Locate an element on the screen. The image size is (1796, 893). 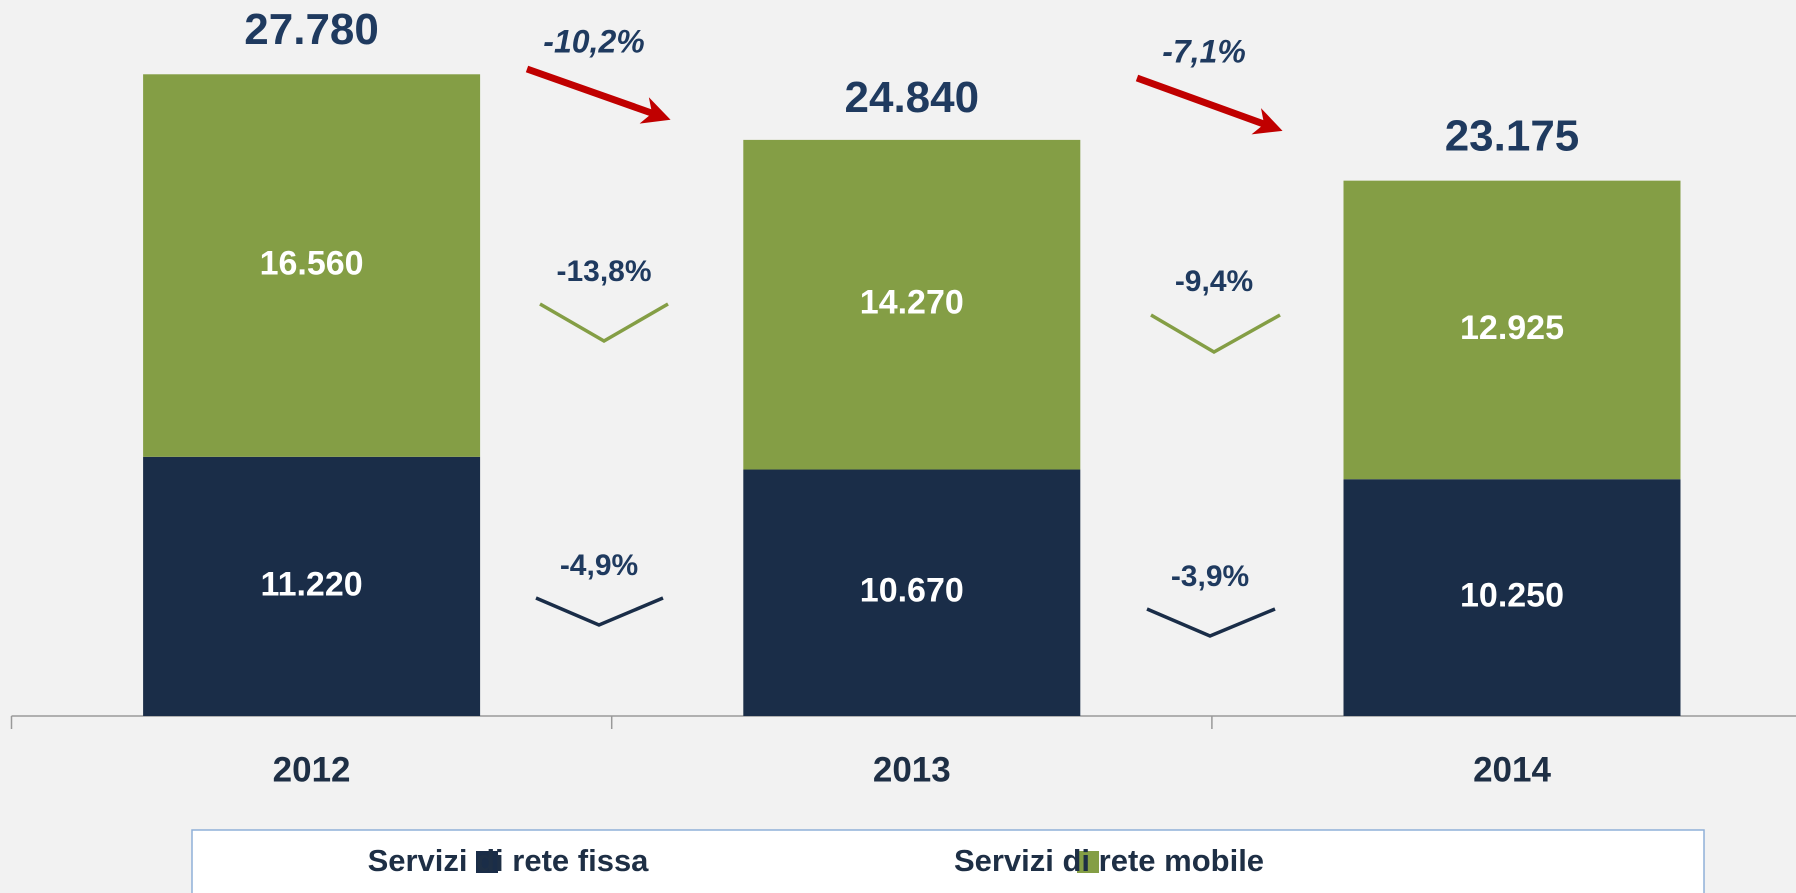
value-label: 16.560 is located at coordinates (312, 264).